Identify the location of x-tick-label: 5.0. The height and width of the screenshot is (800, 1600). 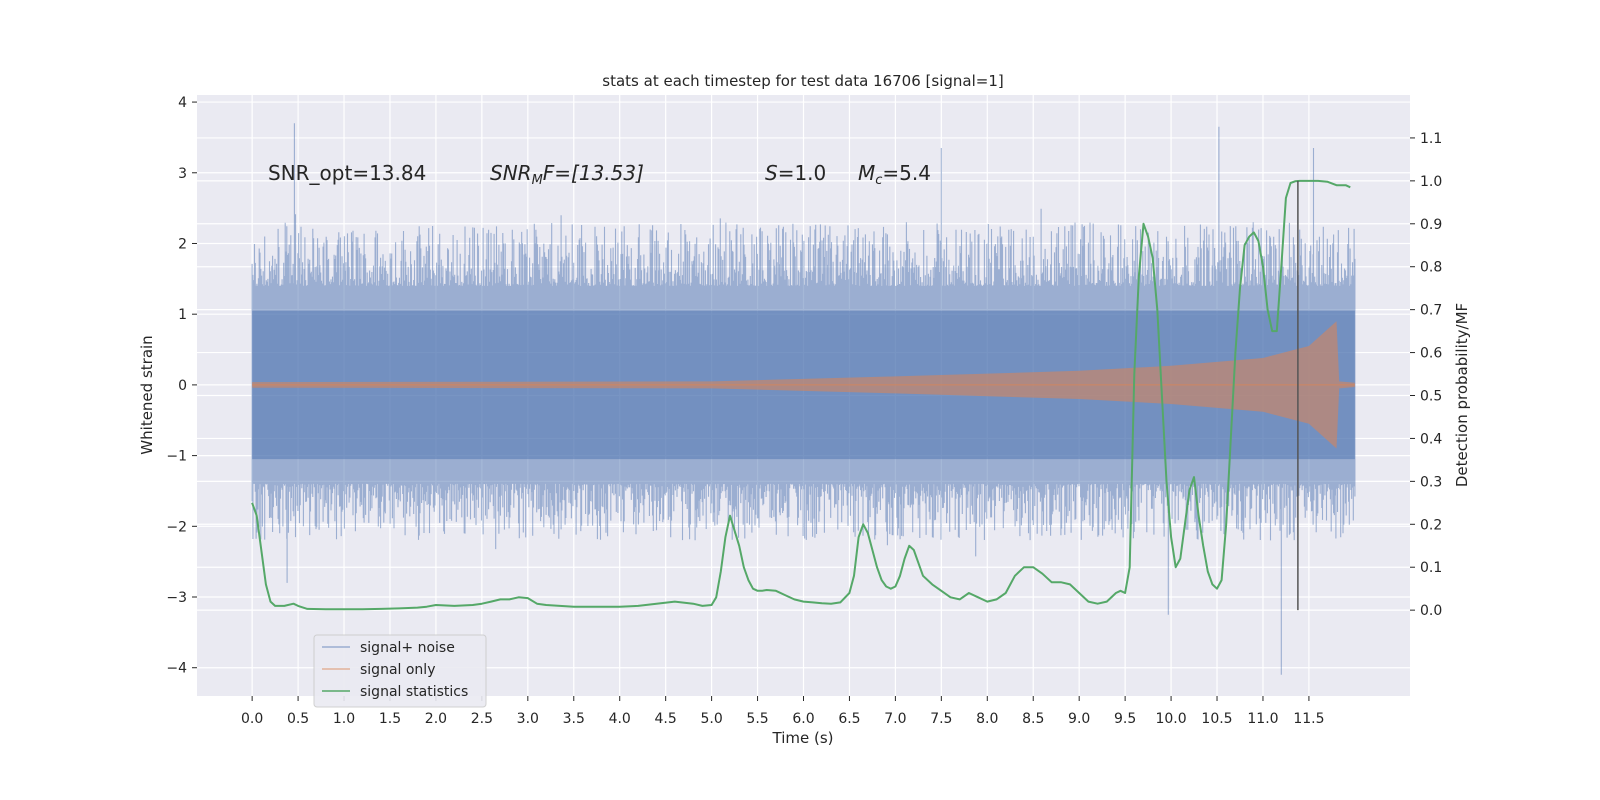
(711, 719).